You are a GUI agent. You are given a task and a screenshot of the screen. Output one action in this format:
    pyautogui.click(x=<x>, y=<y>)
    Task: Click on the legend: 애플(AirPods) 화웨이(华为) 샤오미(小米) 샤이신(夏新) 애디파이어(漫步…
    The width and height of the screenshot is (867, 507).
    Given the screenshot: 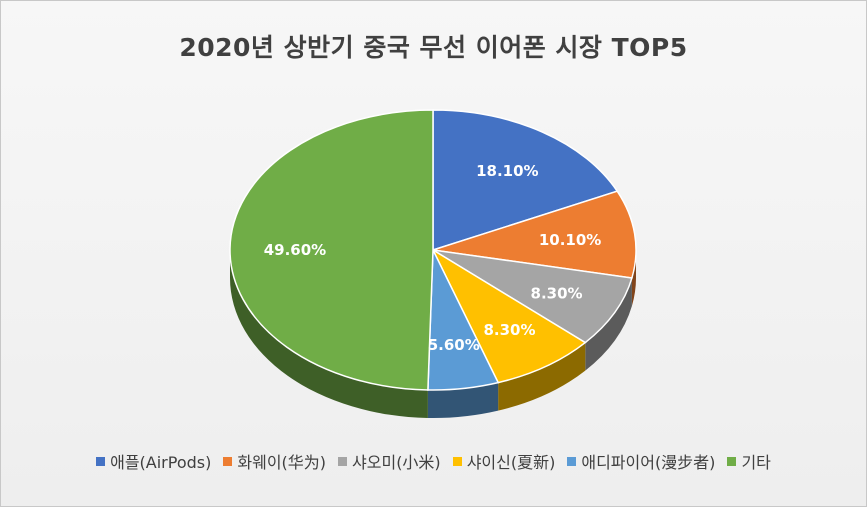 What is the action you would take?
    pyautogui.click(x=433, y=461)
    